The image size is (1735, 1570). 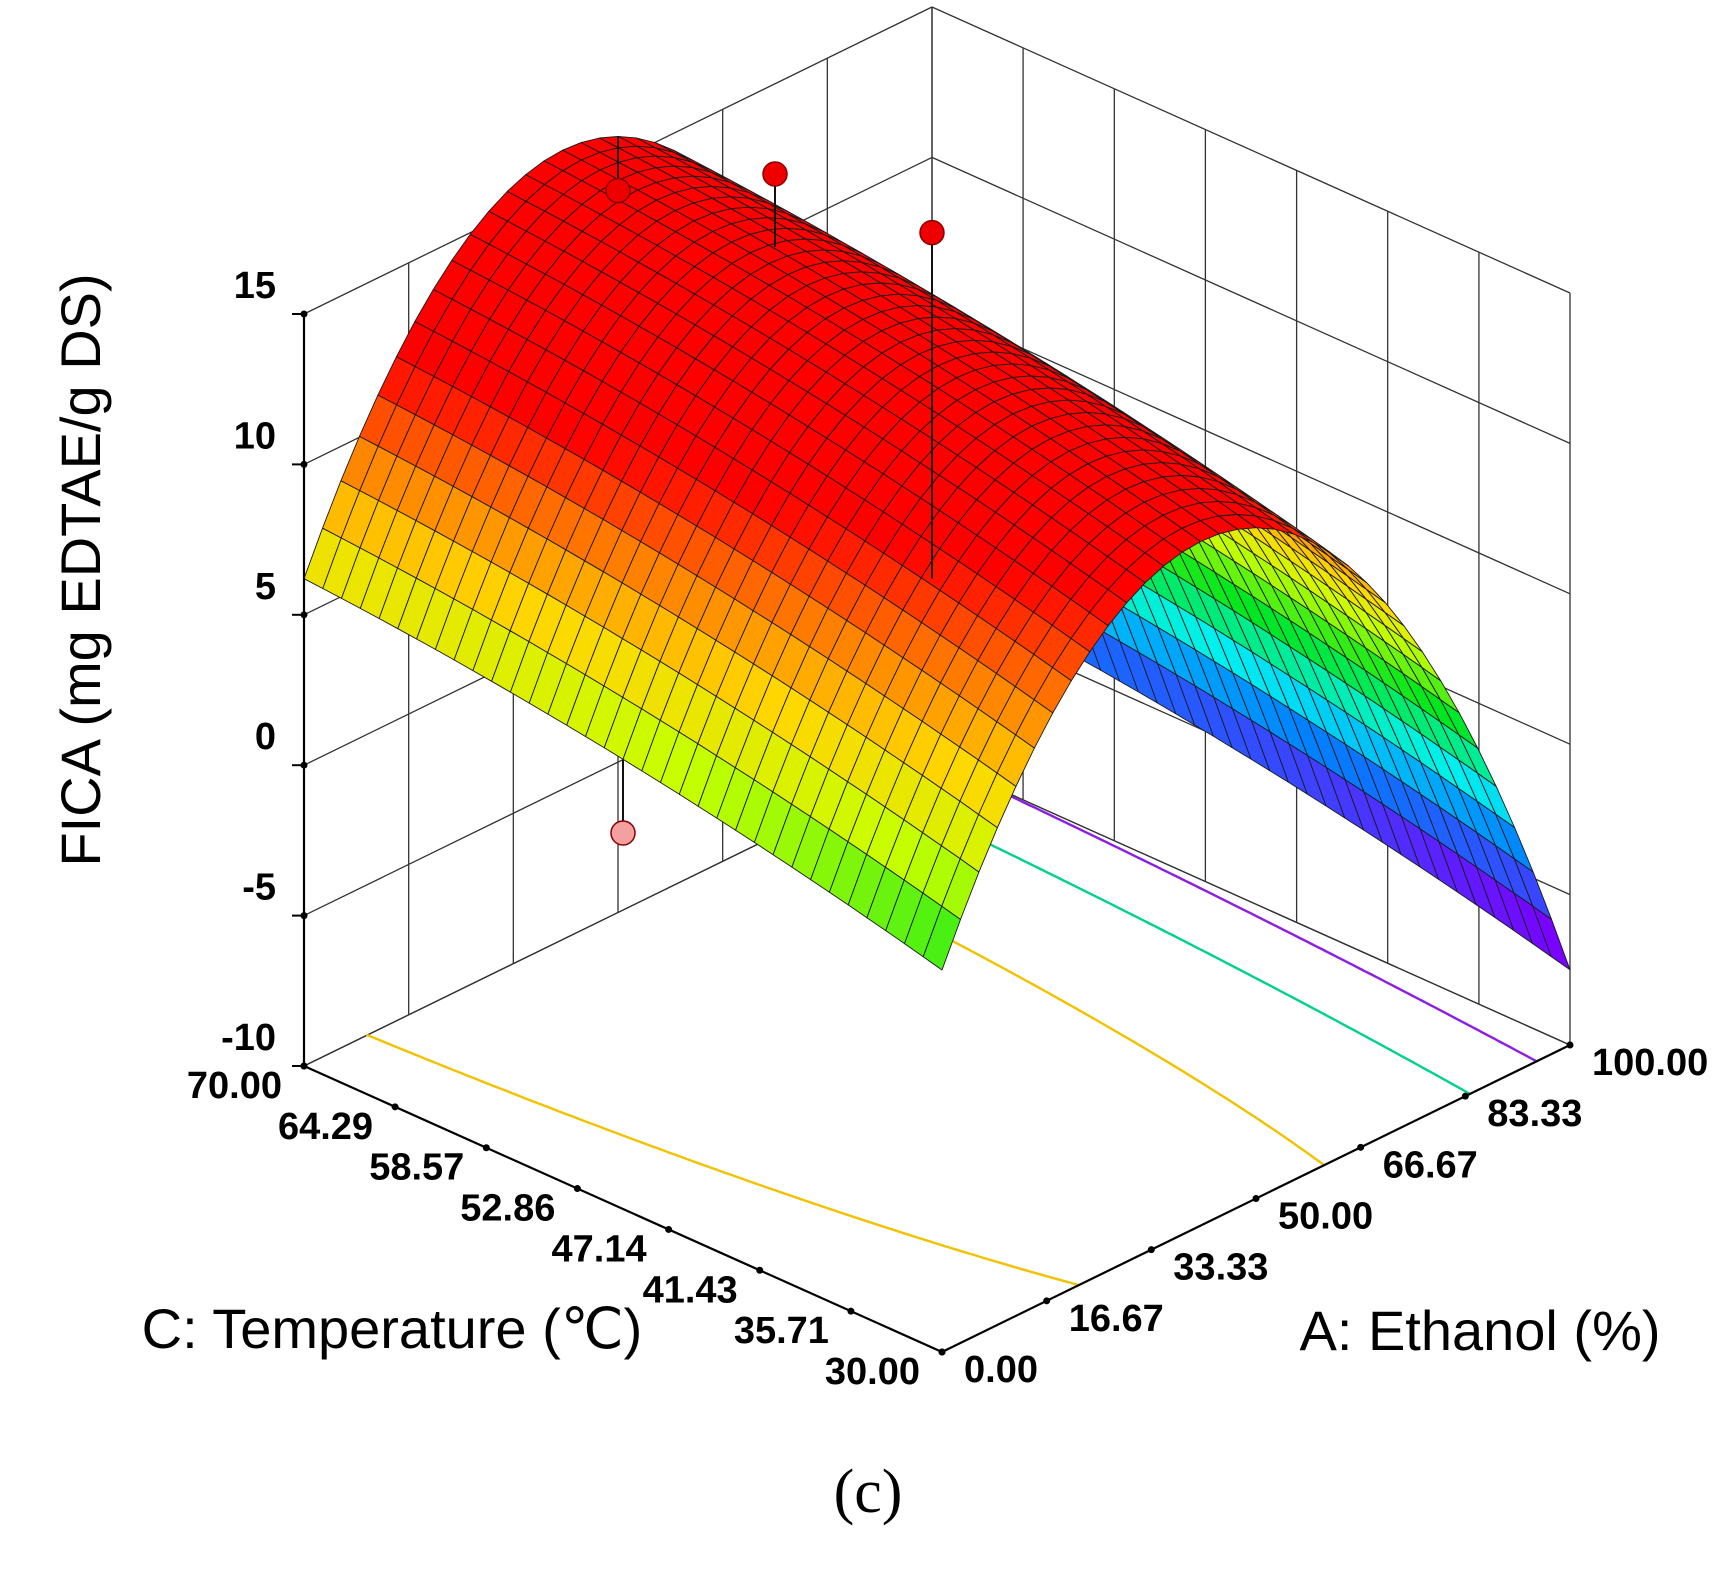 What do you see at coordinates (1001, 1370) in the screenshot?
I see `x-tick-label: 0.00` at bounding box center [1001, 1370].